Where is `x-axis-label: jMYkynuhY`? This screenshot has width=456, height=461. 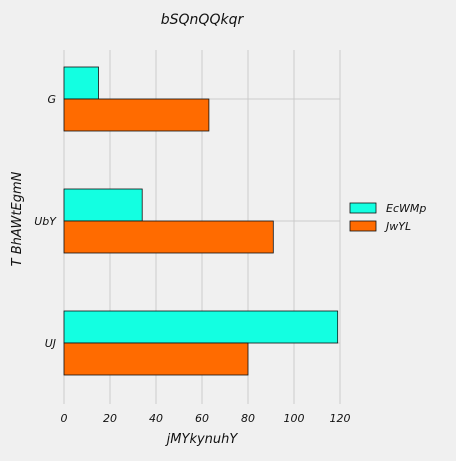 x-axis-label: jMYkynuhY is located at coordinates (202, 439).